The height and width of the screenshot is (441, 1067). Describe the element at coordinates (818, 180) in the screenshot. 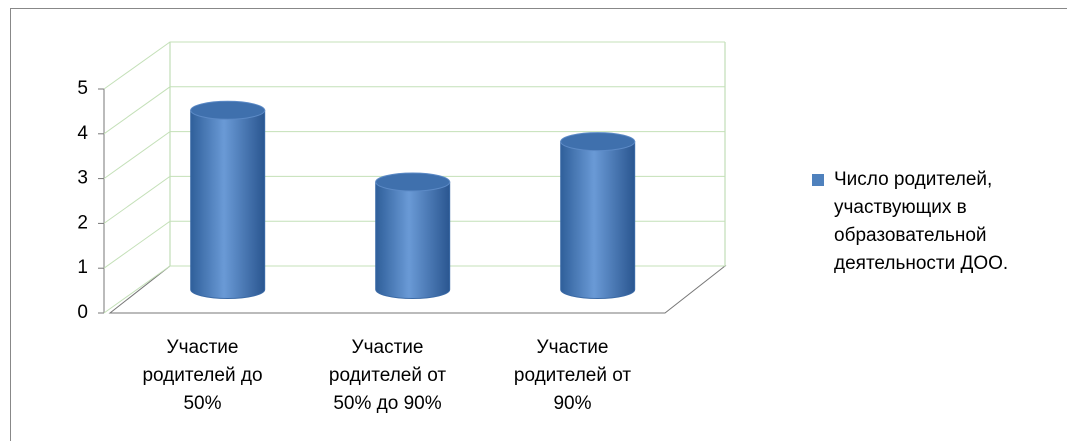

I see `legend-swatch` at that location.